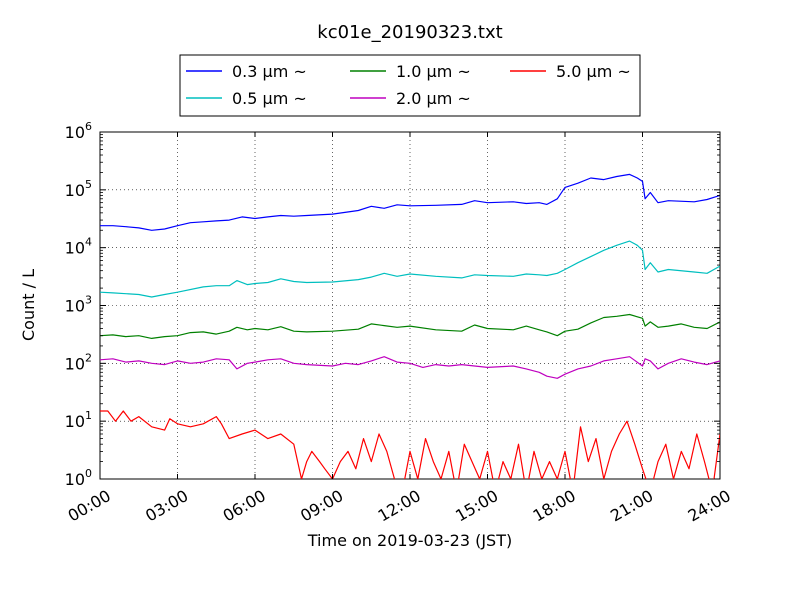 The width and height of the screenshot is (800, 600). I want to click on y-tick-label: 10⁴, so click(78, 247).